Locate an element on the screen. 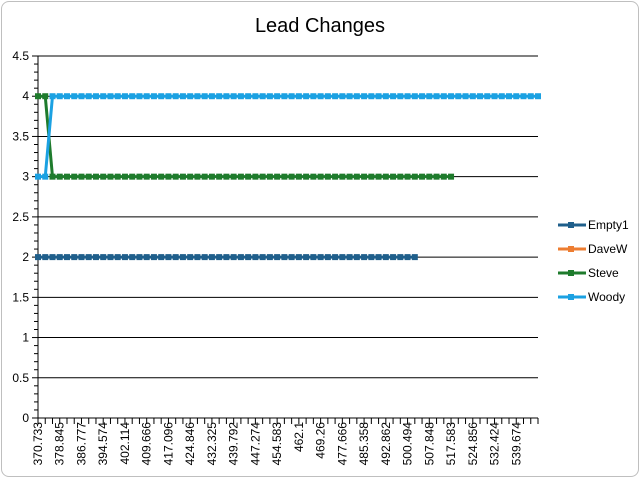 Image resolution: width=642 pixels, height=480 pixels. x-tick-label: 532.424 is located at coordinates (495, 444).